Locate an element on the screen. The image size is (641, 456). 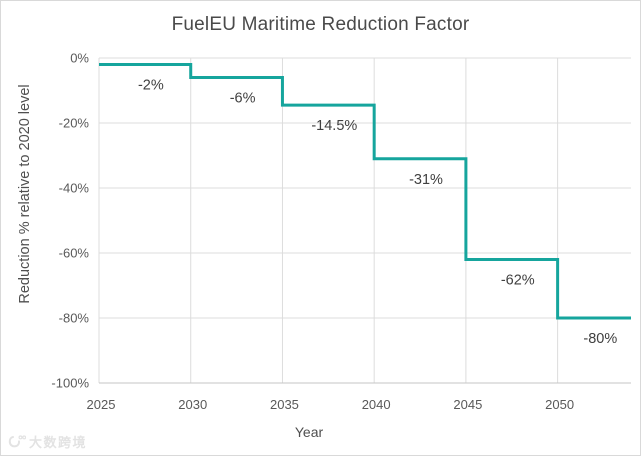
x-tick-label: 2030 is located at coordinates (192, 404).